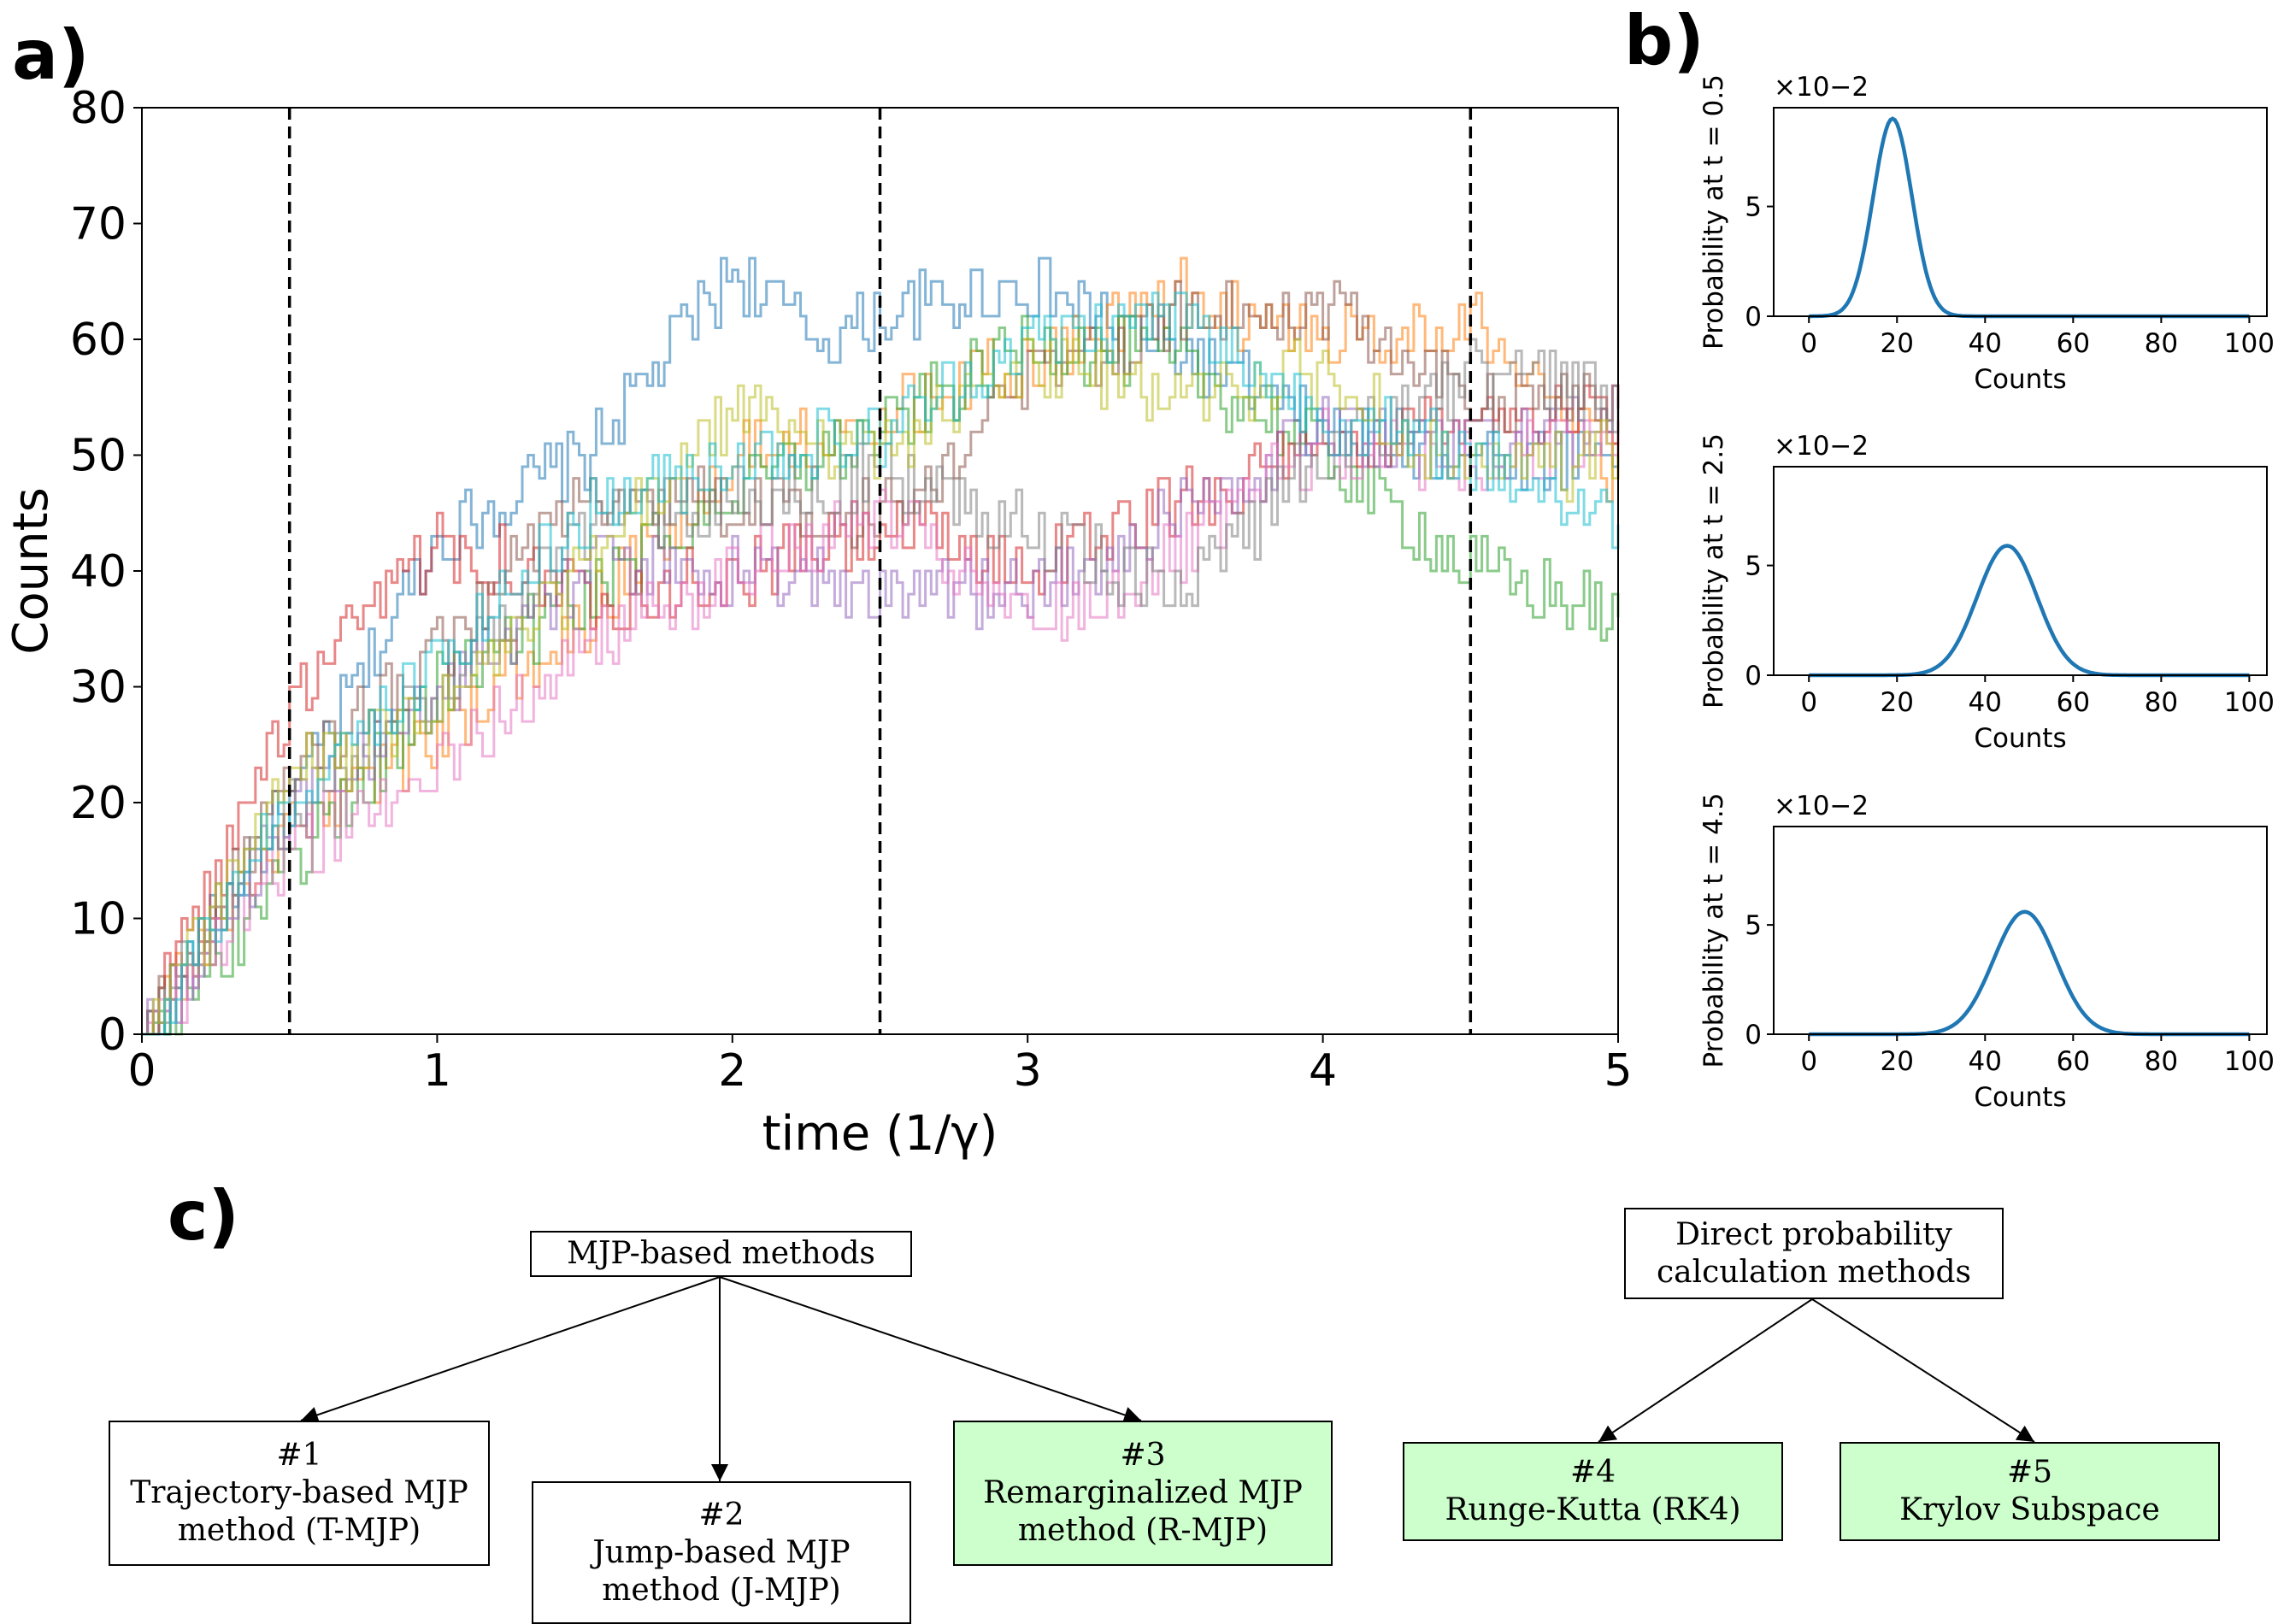  What do you see at coordinates (1706, 1370) in the screenshot?
I see `edge-direct-to-m4` at bounding box center [1706, 1370].